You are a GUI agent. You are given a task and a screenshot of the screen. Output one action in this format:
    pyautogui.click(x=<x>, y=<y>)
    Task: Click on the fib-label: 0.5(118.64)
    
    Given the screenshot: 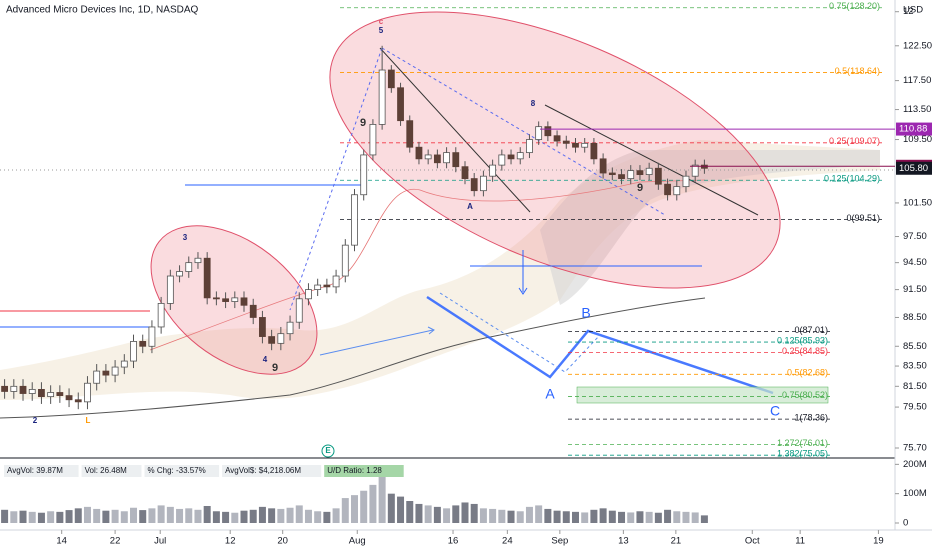 What is the action you would take?
    pyautogui.click(x=857, y=71)
    